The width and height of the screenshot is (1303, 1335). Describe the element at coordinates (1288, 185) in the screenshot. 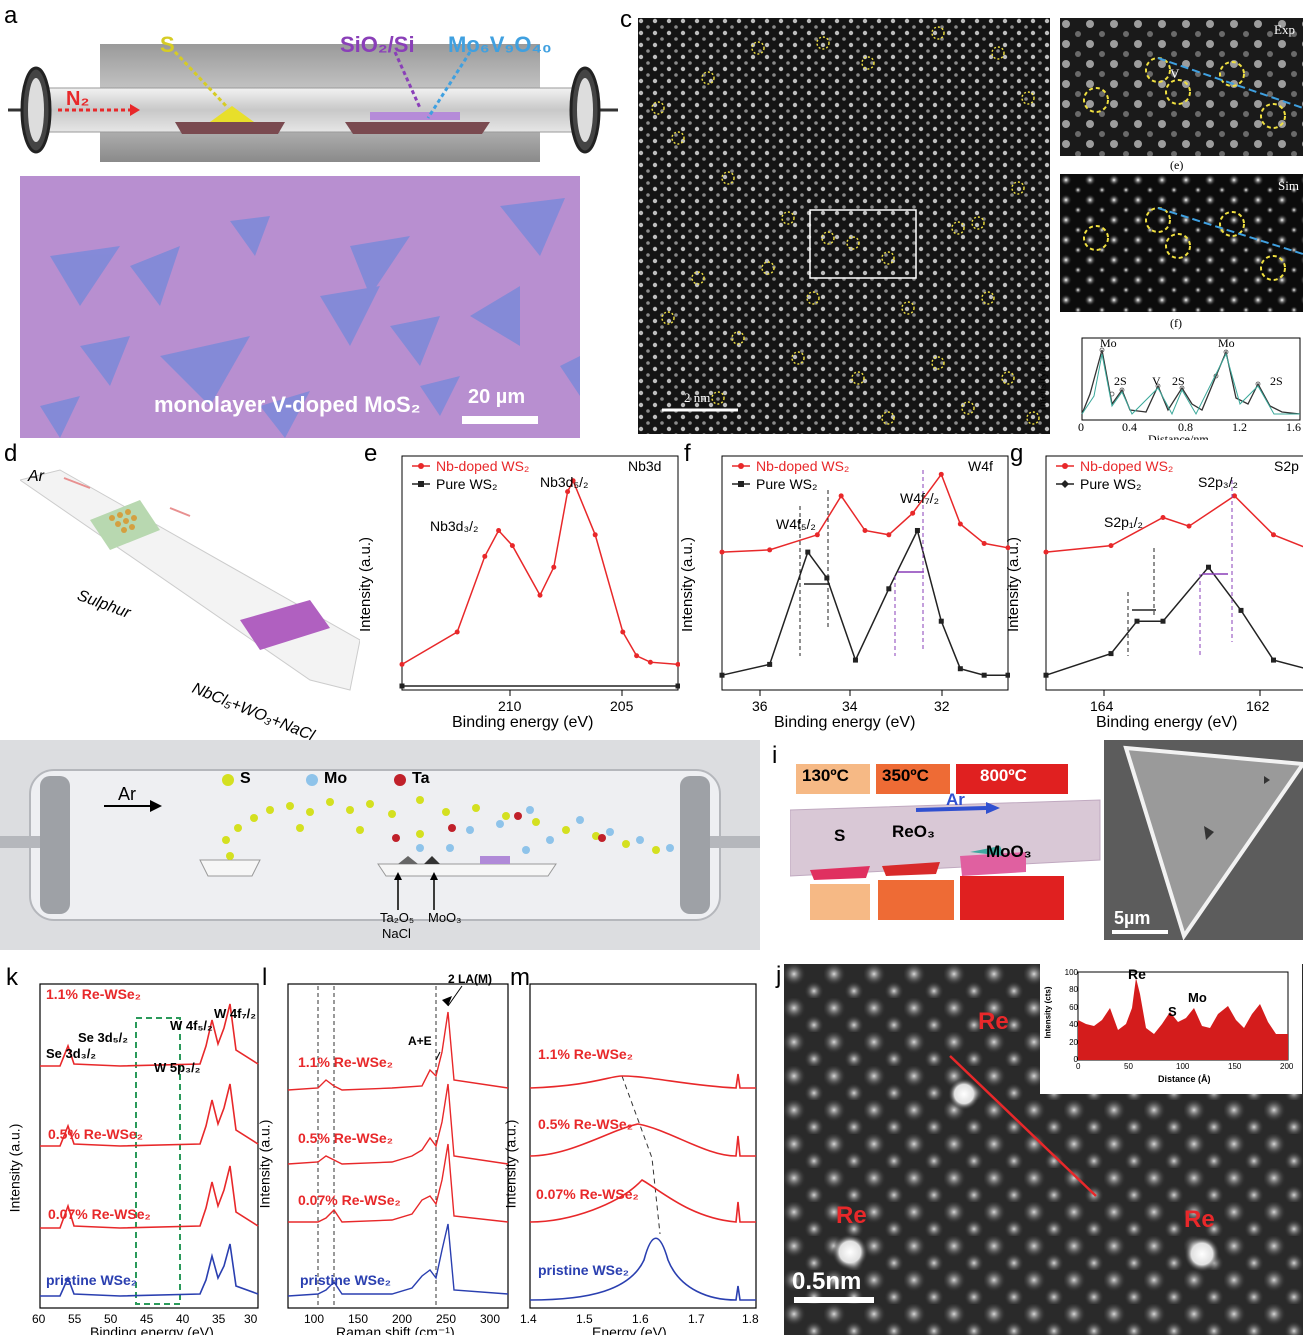

I see `panel-c-sim-label: Sim` at that location.